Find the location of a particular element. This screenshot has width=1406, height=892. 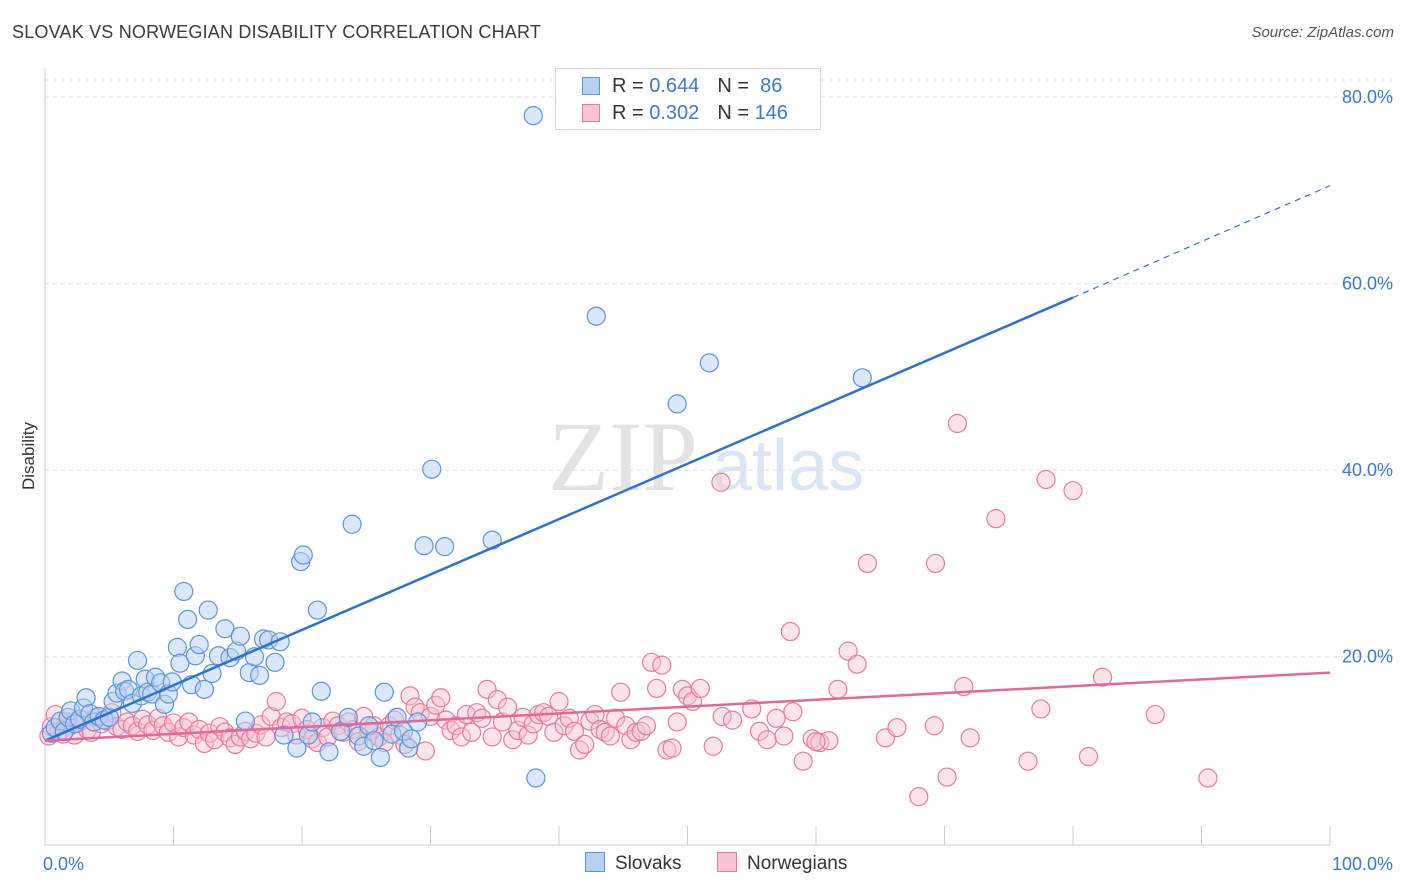

norwegians-legend-label: Norwegians is located at coordinates (797, 863).